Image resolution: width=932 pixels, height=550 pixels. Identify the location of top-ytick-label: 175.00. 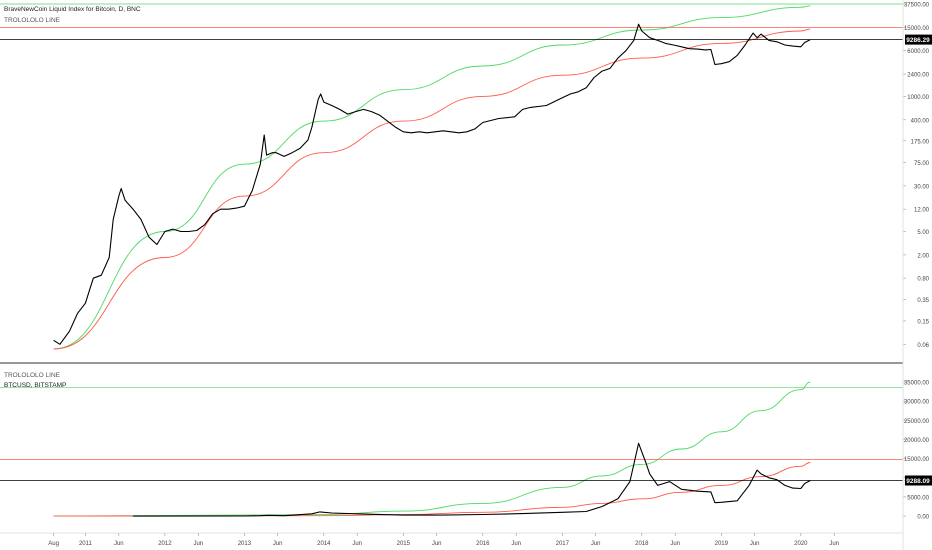
(920, 142).